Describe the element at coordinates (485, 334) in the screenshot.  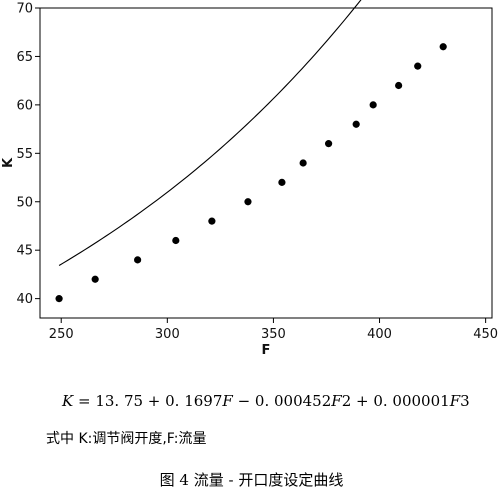
I see `x-tick-label-4: 450` at that location.